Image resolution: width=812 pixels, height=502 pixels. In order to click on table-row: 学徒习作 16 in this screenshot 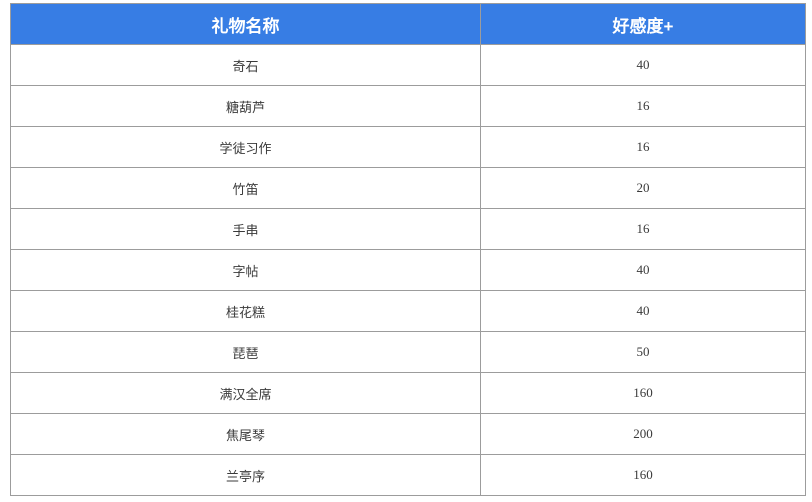, I will do `click(408, 147)`.